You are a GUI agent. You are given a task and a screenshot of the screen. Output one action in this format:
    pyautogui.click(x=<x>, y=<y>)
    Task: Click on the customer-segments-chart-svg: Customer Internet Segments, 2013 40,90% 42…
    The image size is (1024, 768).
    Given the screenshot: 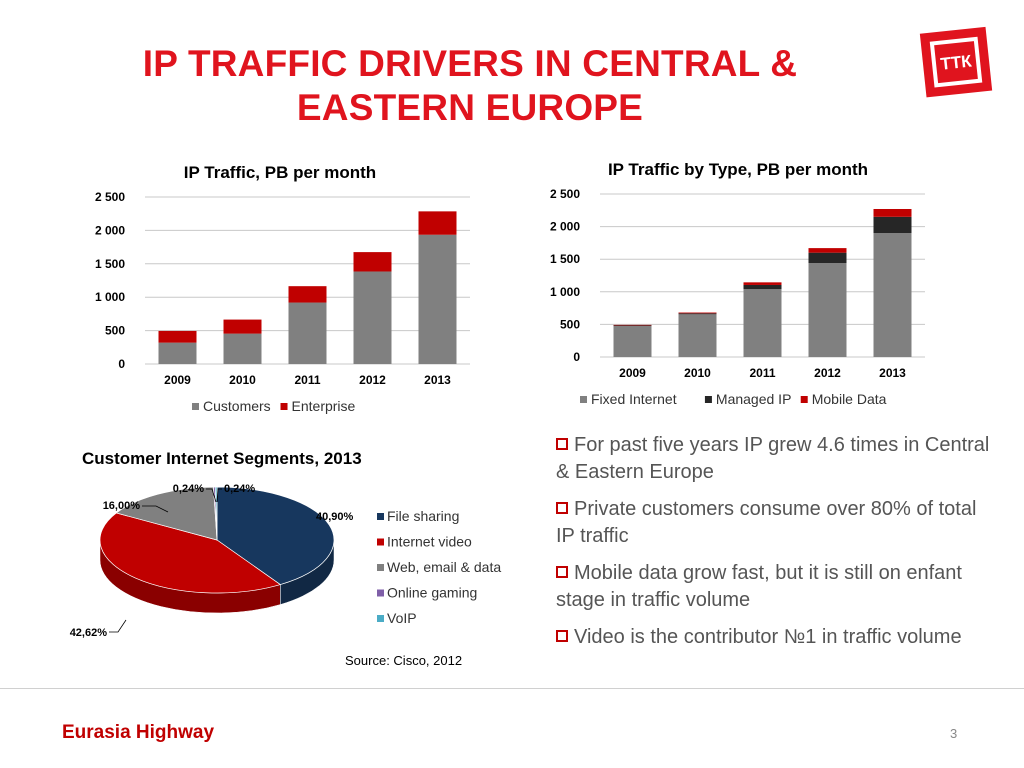 What is the action you would take?
    pyautogui.click(x=286, y=544)
    